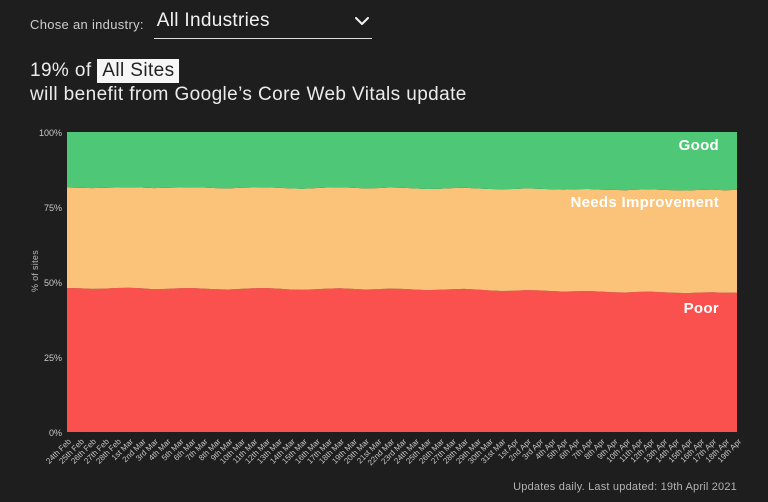 The height and width of the screenshot is (502, 768). What do you see at coordinates (87, 24) in the screenshot?
I see `industry-picker-label: Chose an industry:` at bounding box center [87, 24].